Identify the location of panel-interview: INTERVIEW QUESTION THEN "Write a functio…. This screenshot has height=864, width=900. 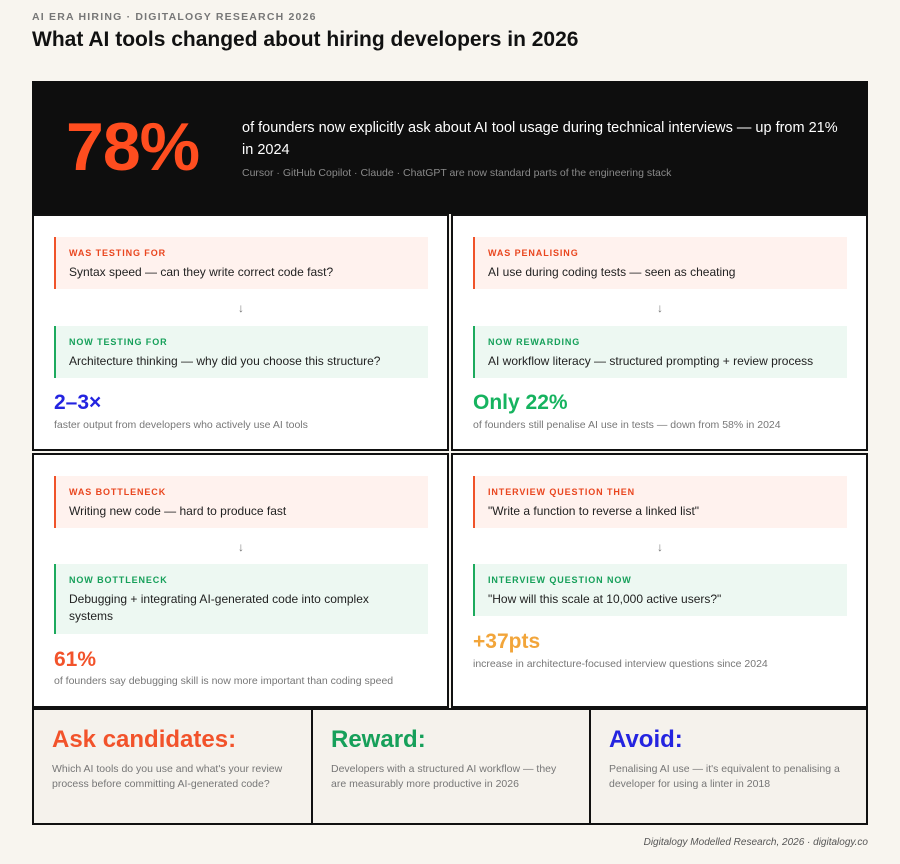
(659, 580).